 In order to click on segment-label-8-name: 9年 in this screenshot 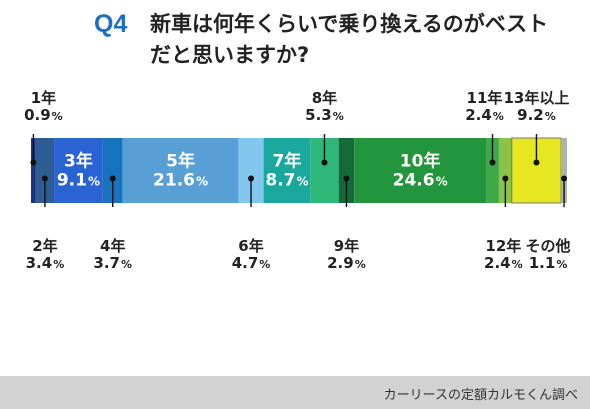, I will do `click(346, 246)`.